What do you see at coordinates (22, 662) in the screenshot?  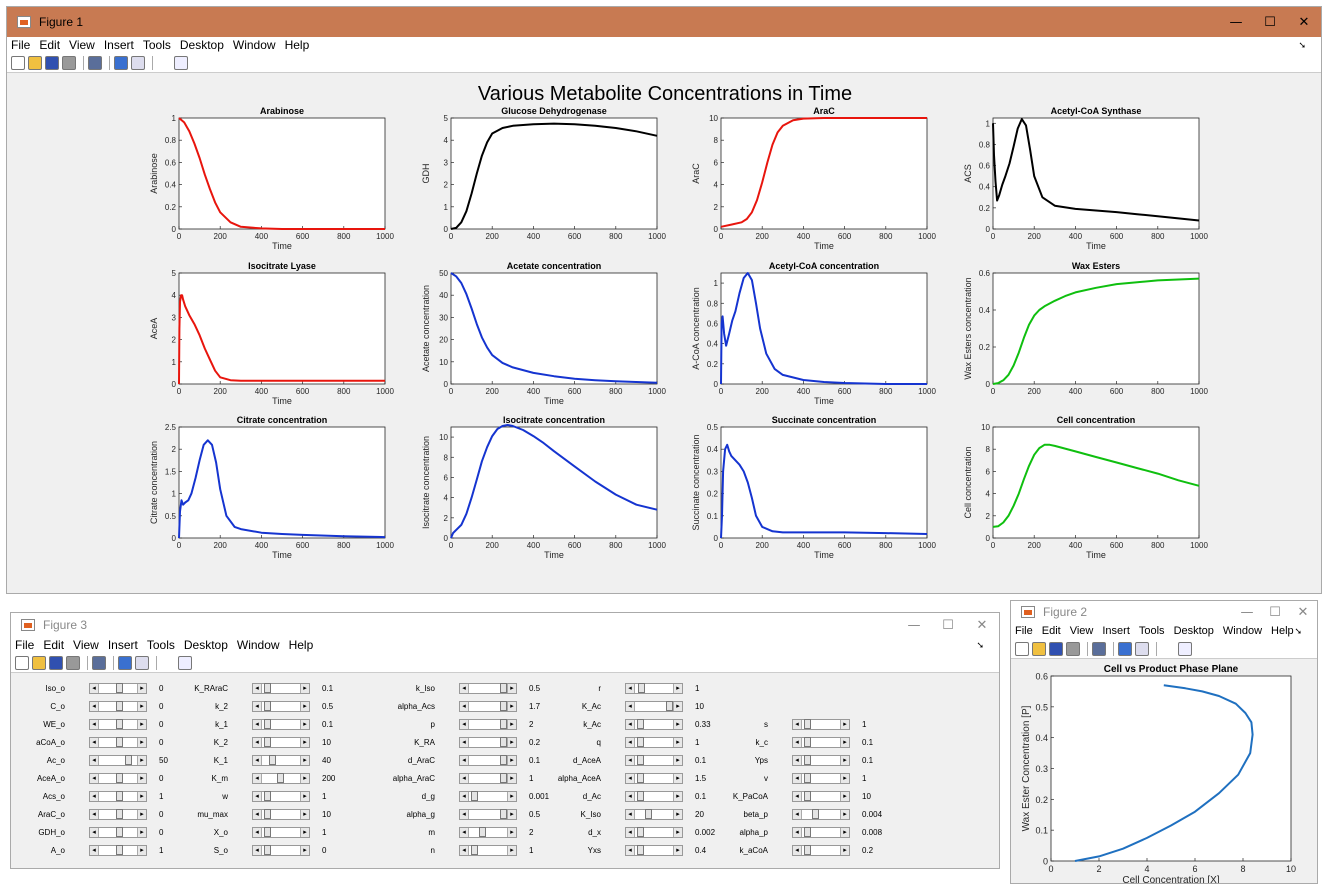 I see `new-figure-icon` at bounding box center [22, 662].